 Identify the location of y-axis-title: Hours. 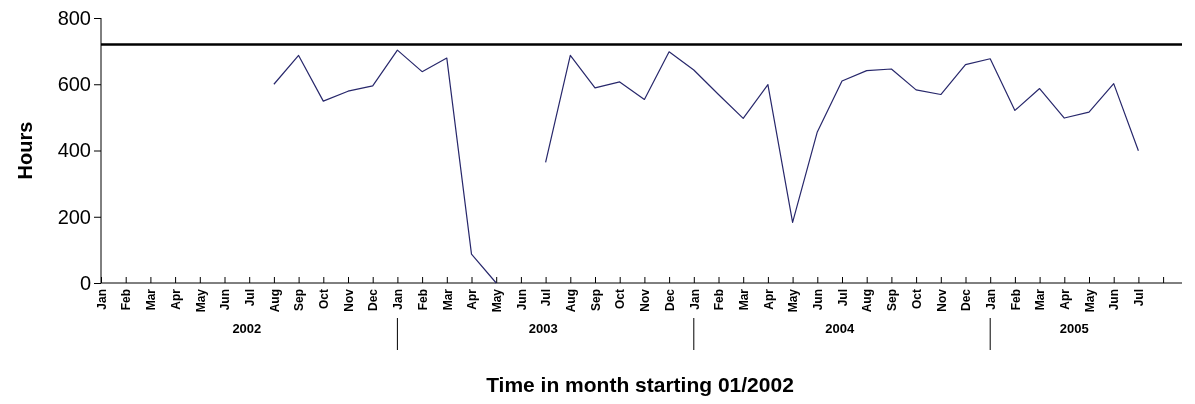
(25, 150).